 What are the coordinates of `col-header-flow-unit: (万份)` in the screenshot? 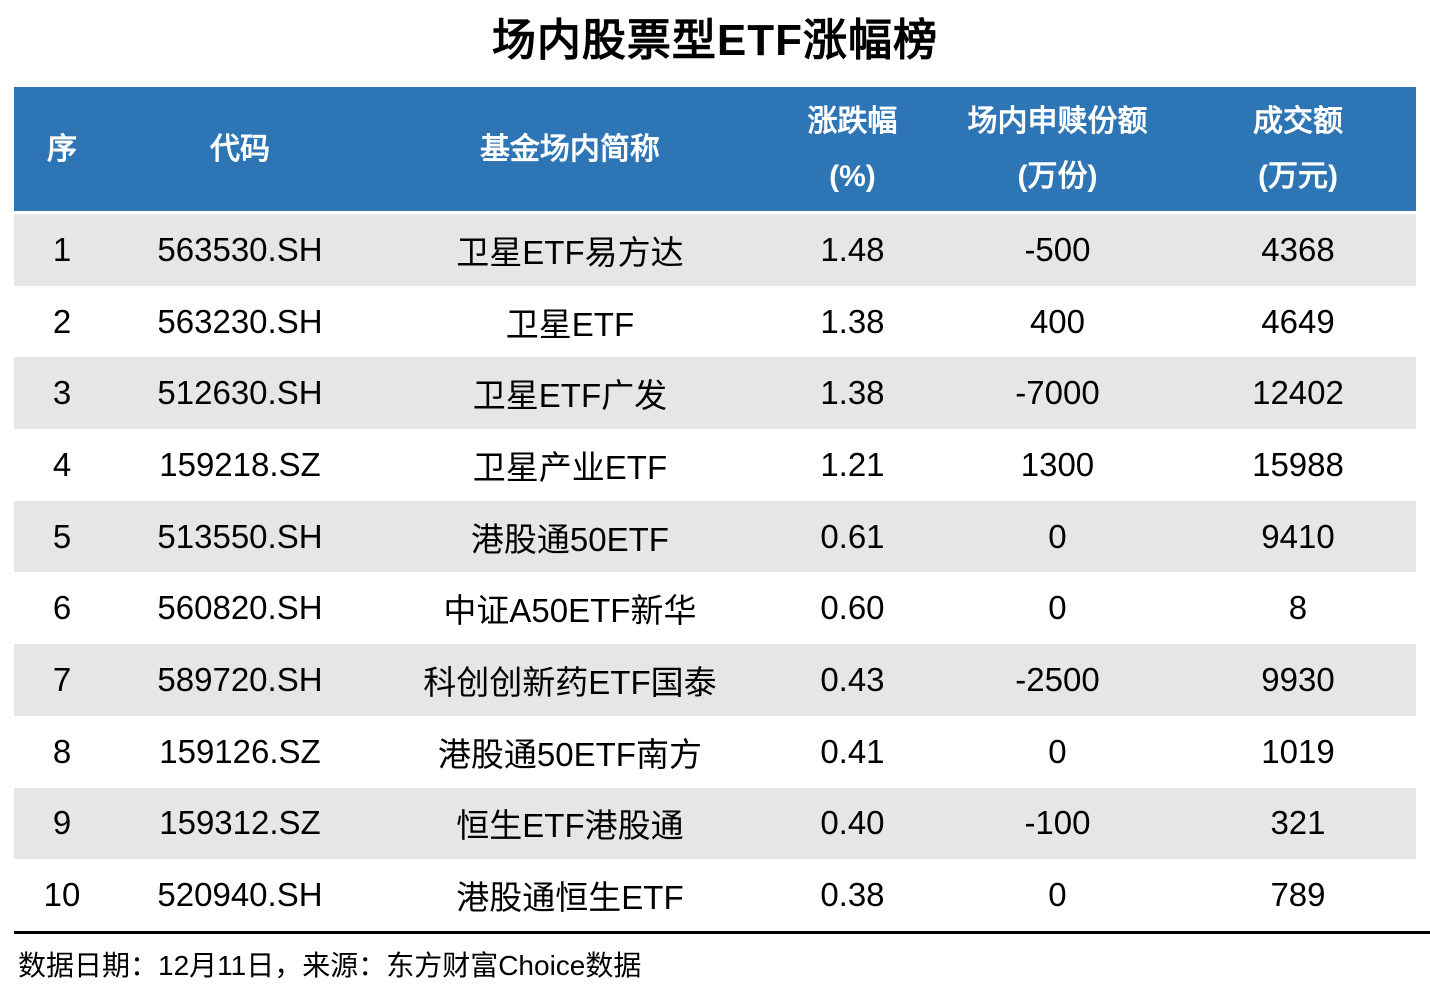 It's located at (1057, 176).